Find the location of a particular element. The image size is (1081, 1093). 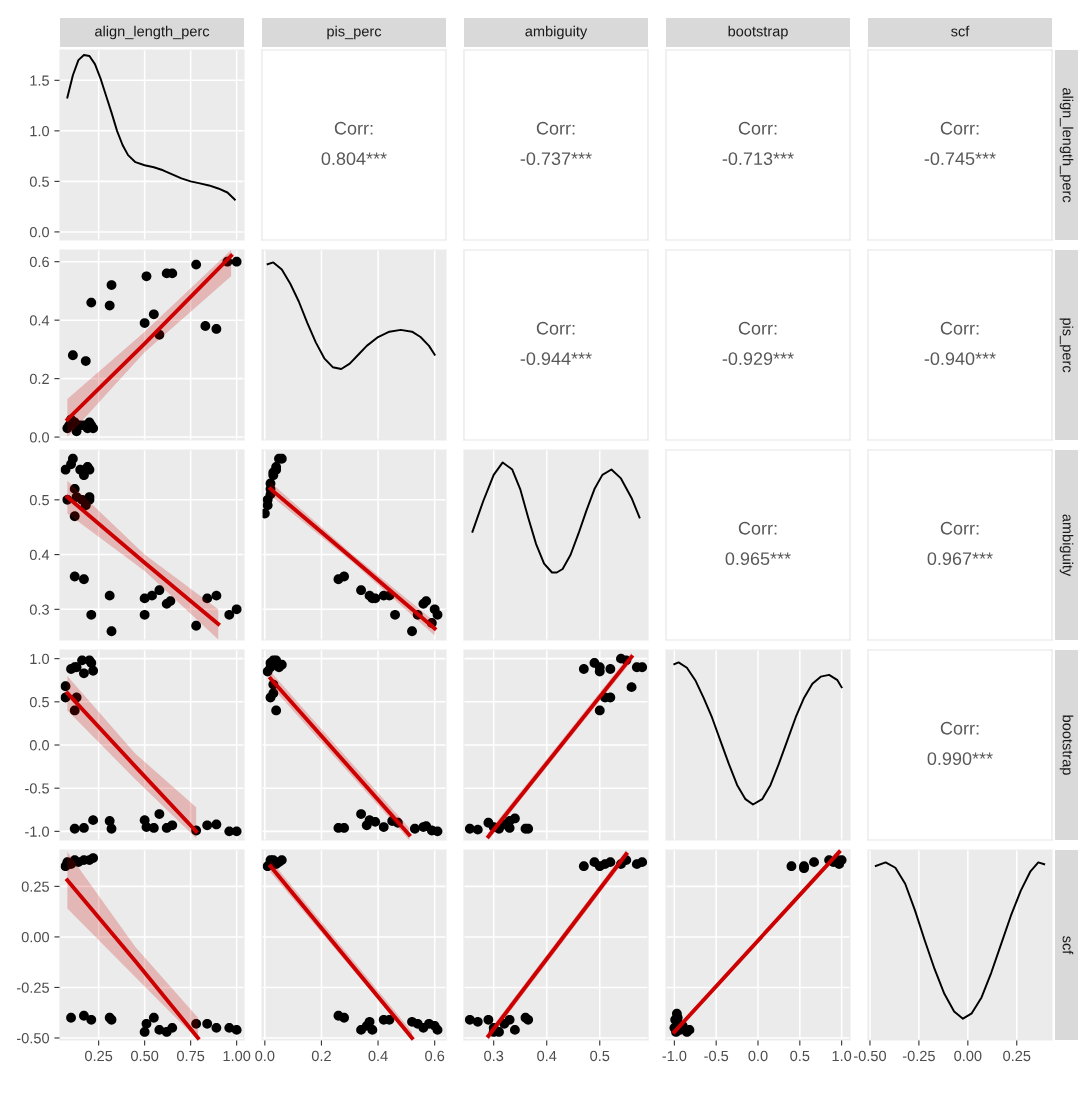

x-tick-label: 0.6 is located at coordinates (435, 1056).